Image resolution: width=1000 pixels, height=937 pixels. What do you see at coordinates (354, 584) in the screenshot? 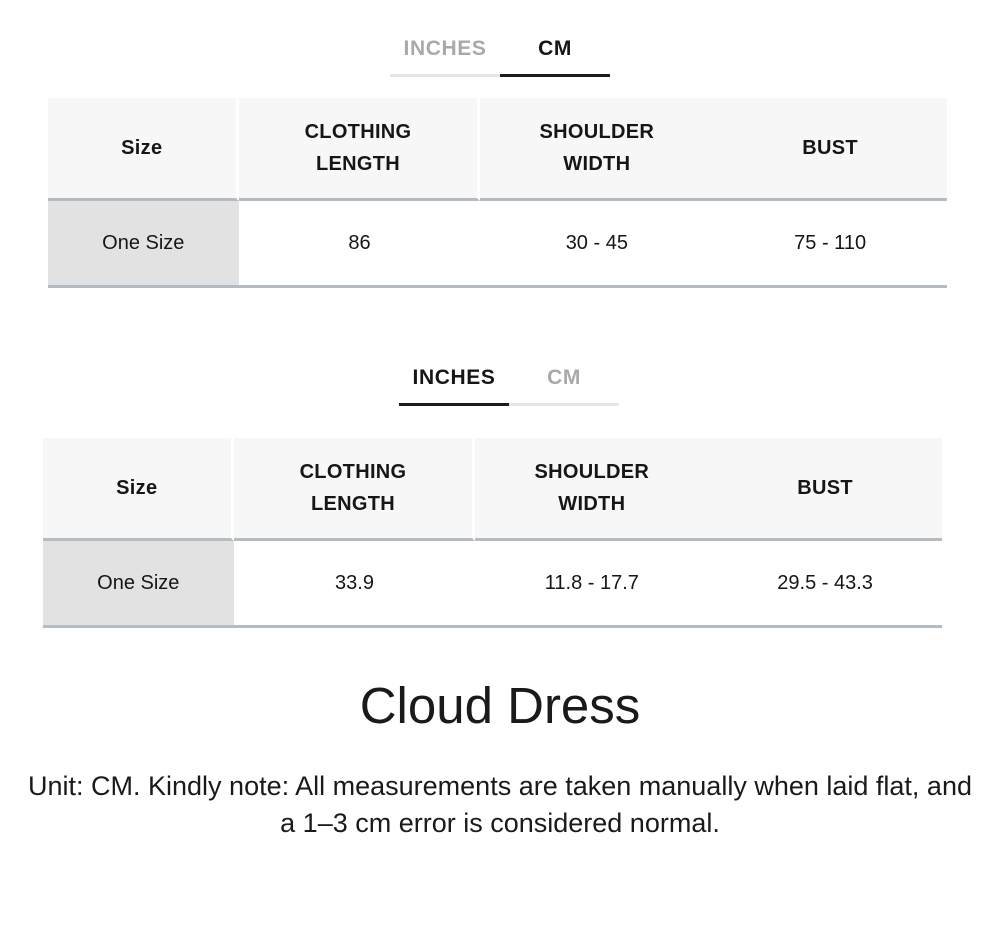
I see `cell-clothing-length: 33.9` at bounding box center [354, 584].